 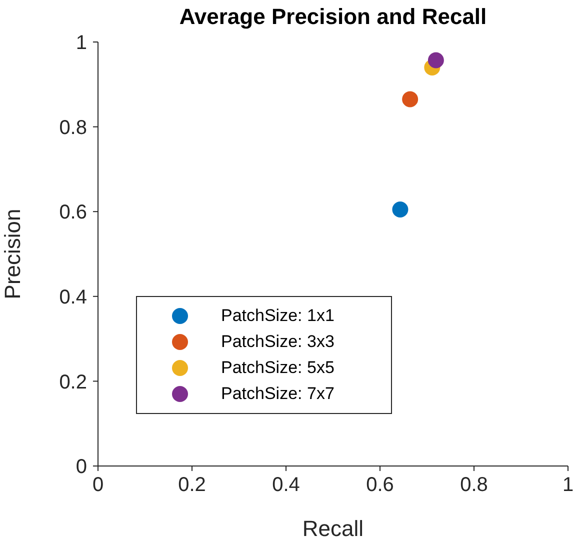 What do you see at coordinates (277, 316) in the screenshot?
I see `legend-label: PatchSize: 1x1` at bounding box center [277, 316].